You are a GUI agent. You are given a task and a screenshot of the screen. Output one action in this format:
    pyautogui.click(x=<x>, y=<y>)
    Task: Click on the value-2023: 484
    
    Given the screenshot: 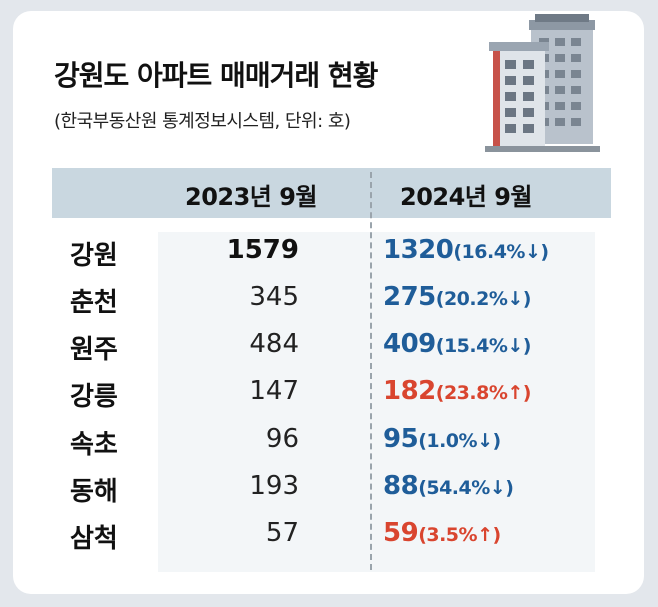 What is the action you would take?
    pyautogui.click(x=274, y=344)
    